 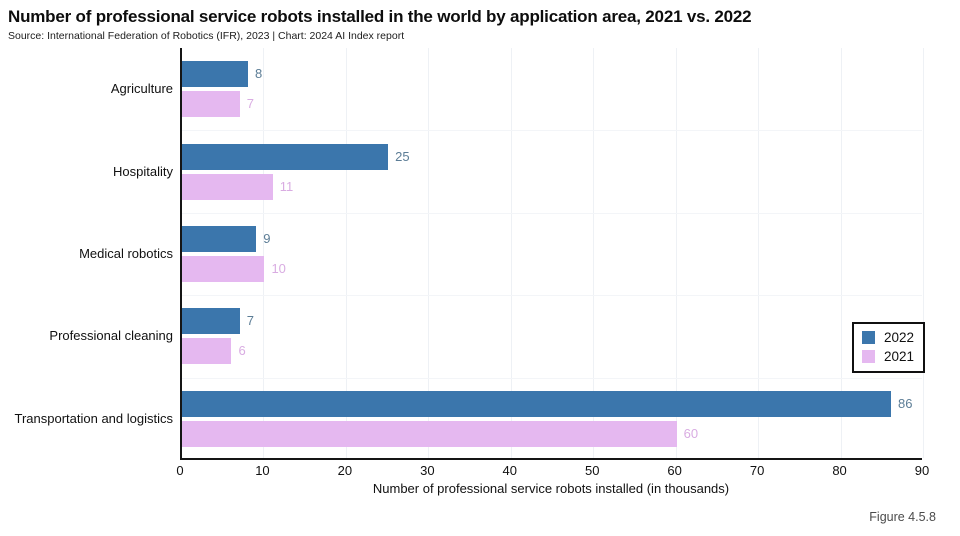 I want to click on bar-value-2022-professional-cleaning: 7, so click(x=250, y=321).